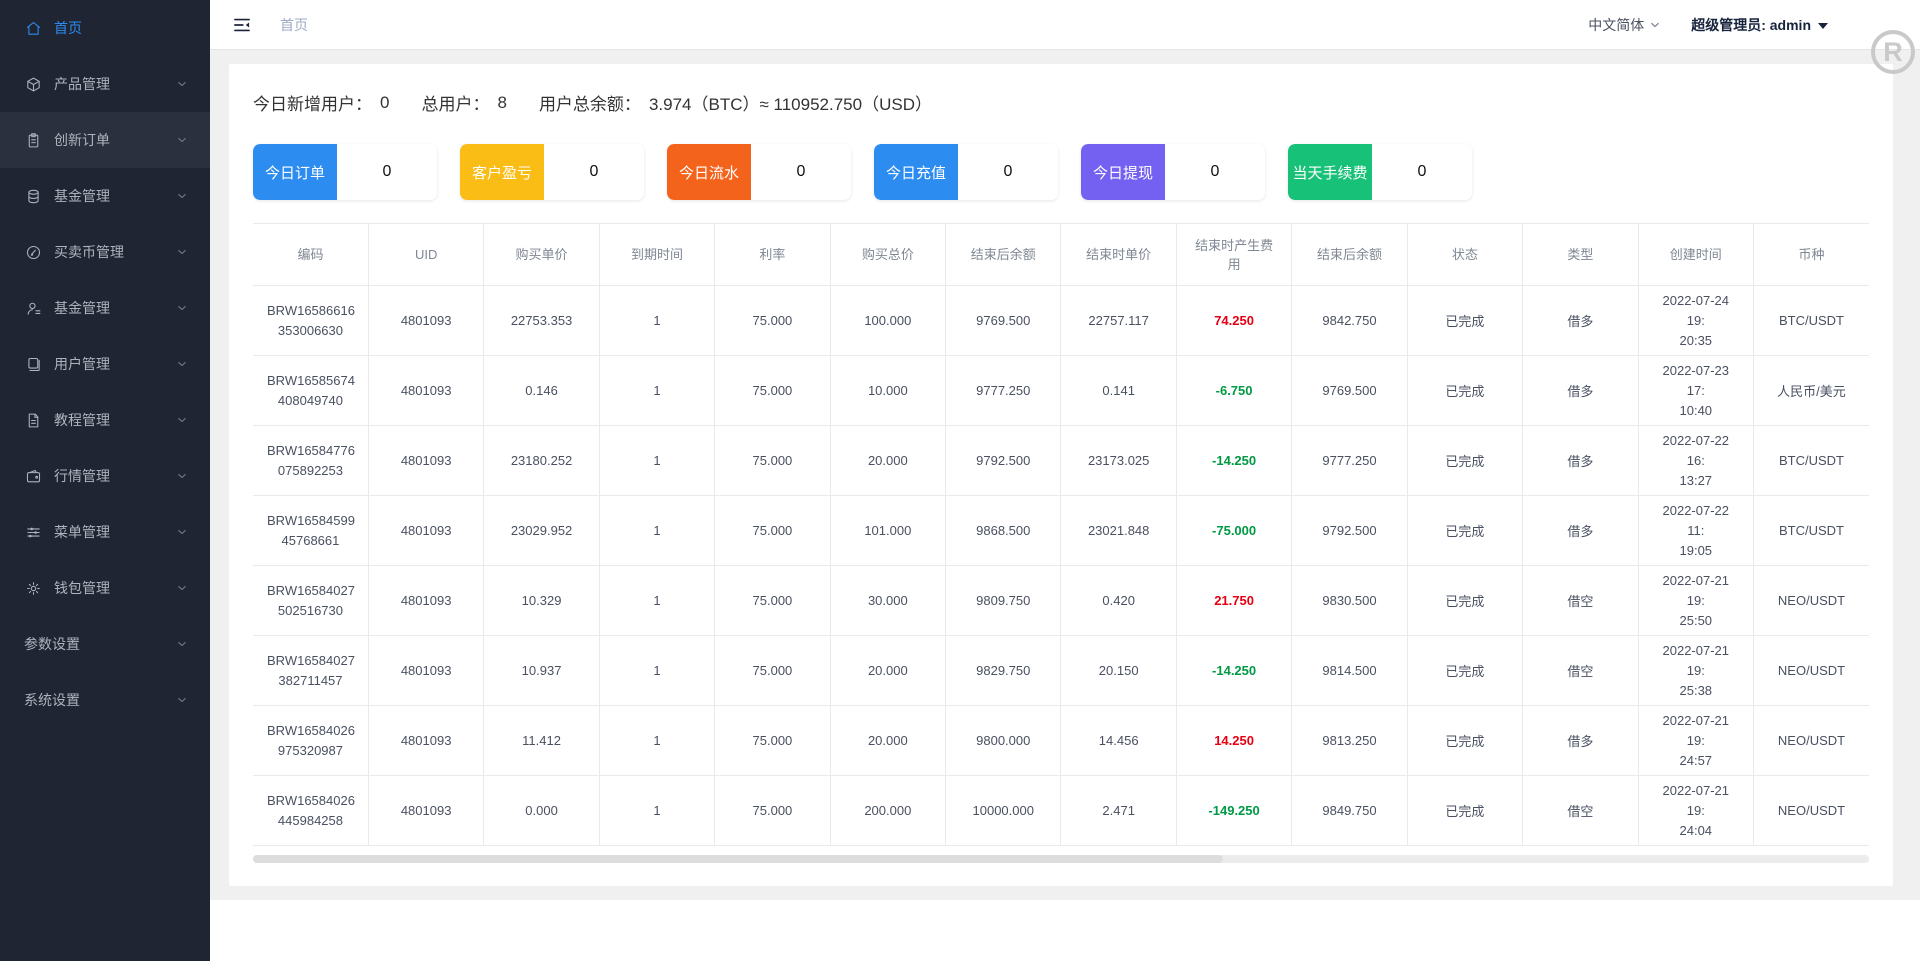 This screenshot has width=1920, height=961. I want to click on sidebar-item-fund: 基金管理, so click(105, 196).